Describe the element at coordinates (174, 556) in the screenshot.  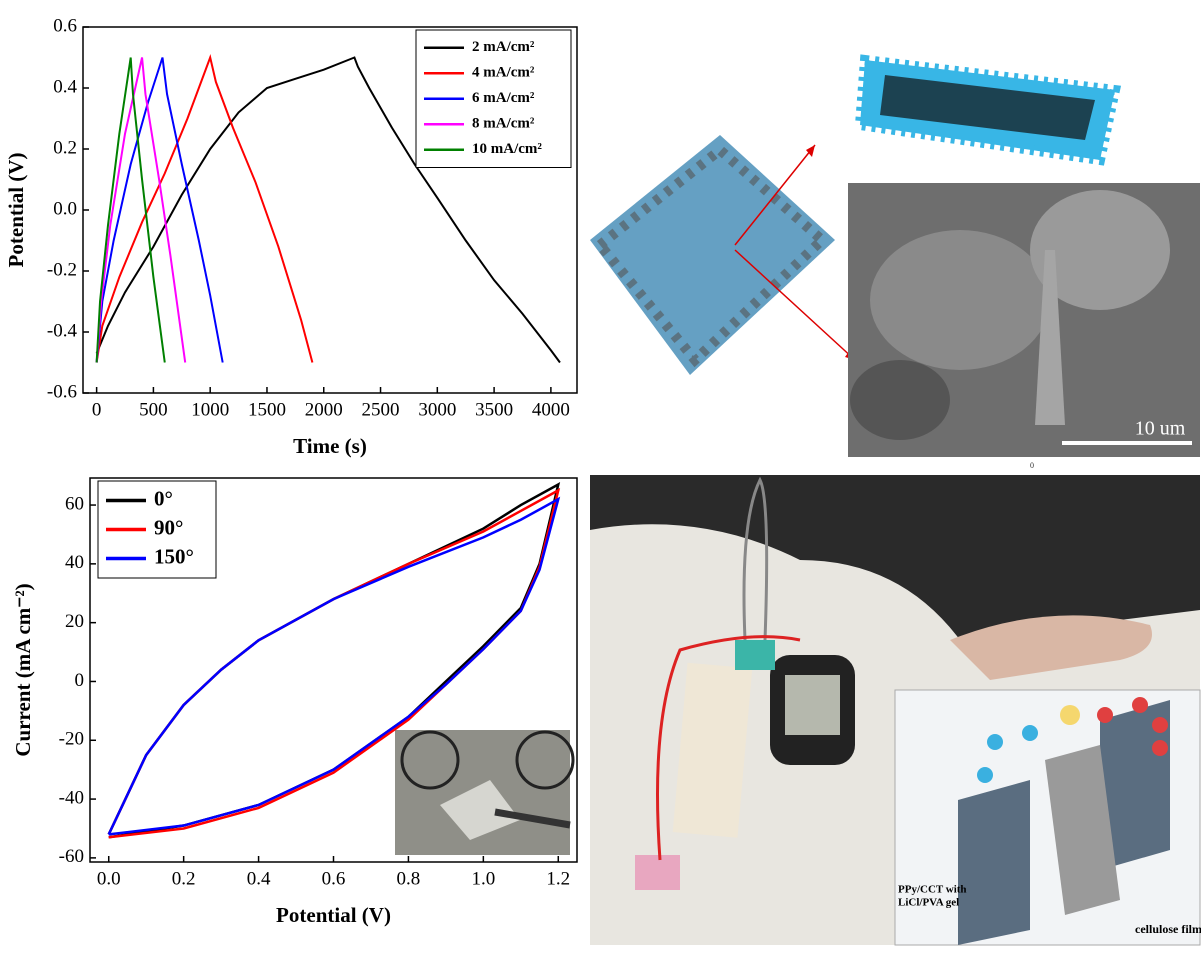
I see `legend-label: 150°` at that location.